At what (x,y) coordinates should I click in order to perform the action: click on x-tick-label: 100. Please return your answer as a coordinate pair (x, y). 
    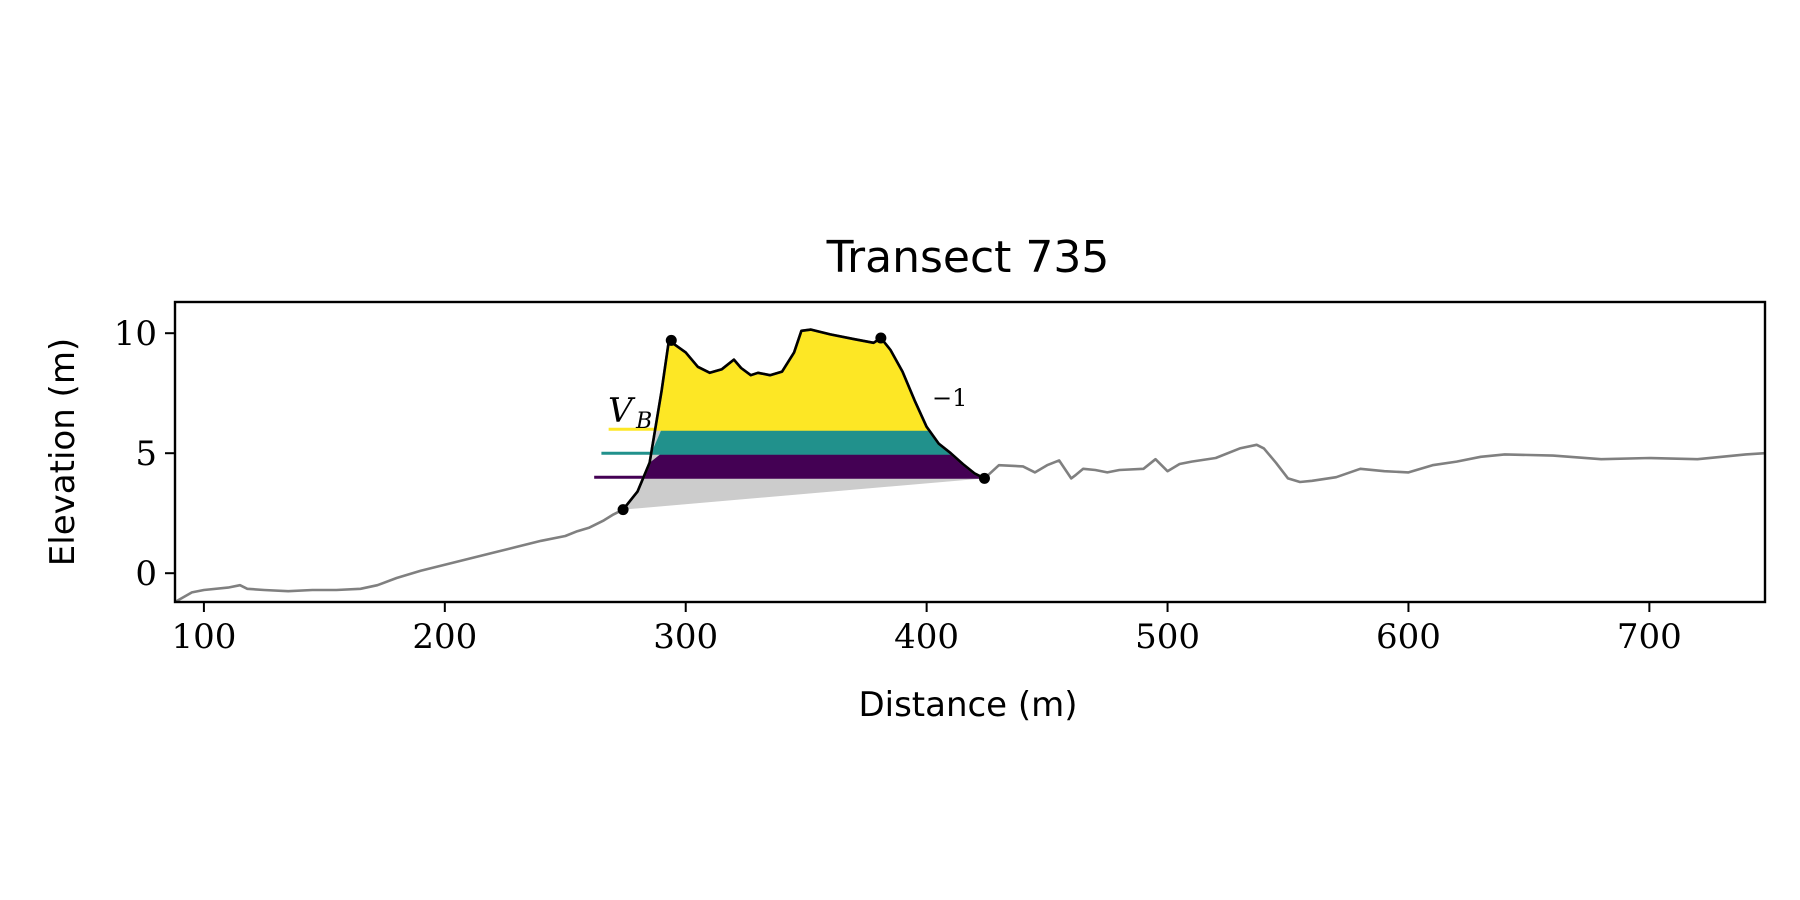
    Looking at the image, I should click on (203, 637).